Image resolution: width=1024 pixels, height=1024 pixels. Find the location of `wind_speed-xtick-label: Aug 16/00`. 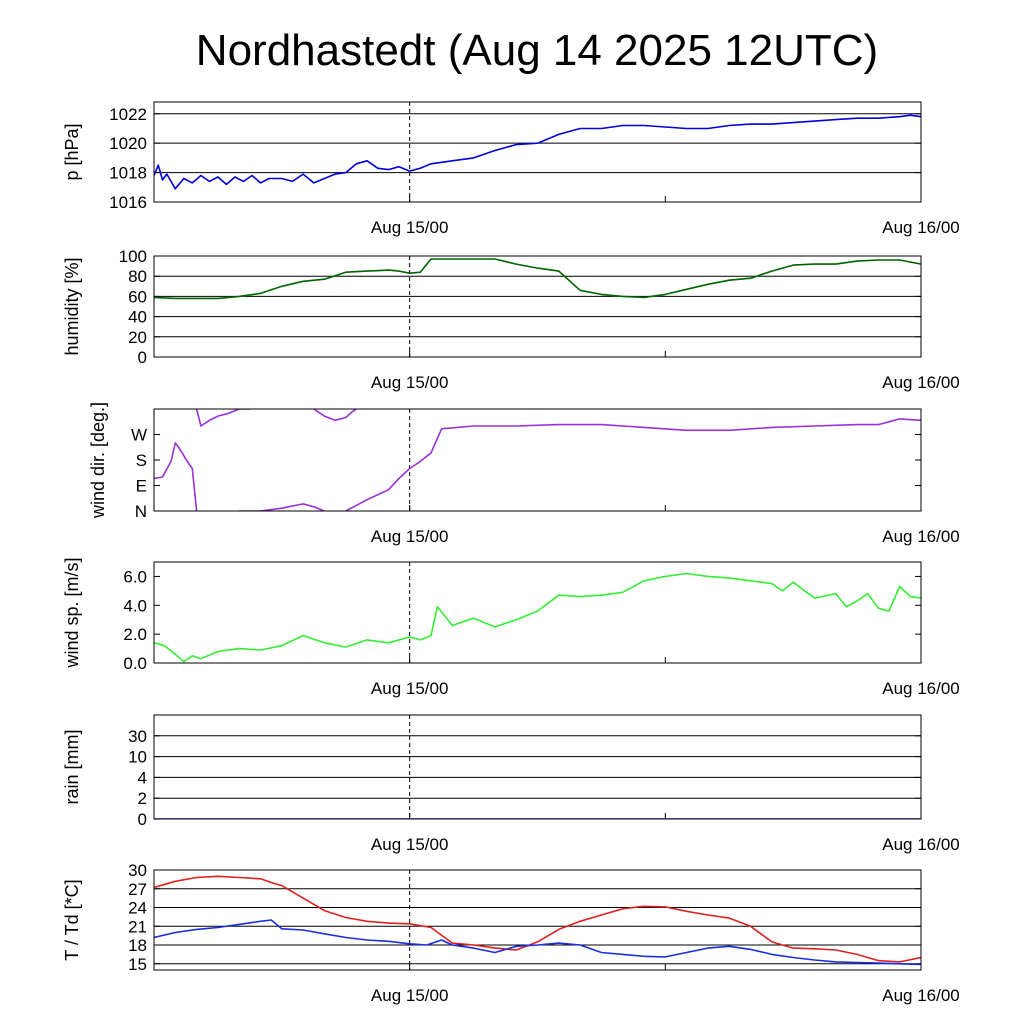

wind_speed-xtick-label: Aug 16/00 is located at coordinates (921, 688).